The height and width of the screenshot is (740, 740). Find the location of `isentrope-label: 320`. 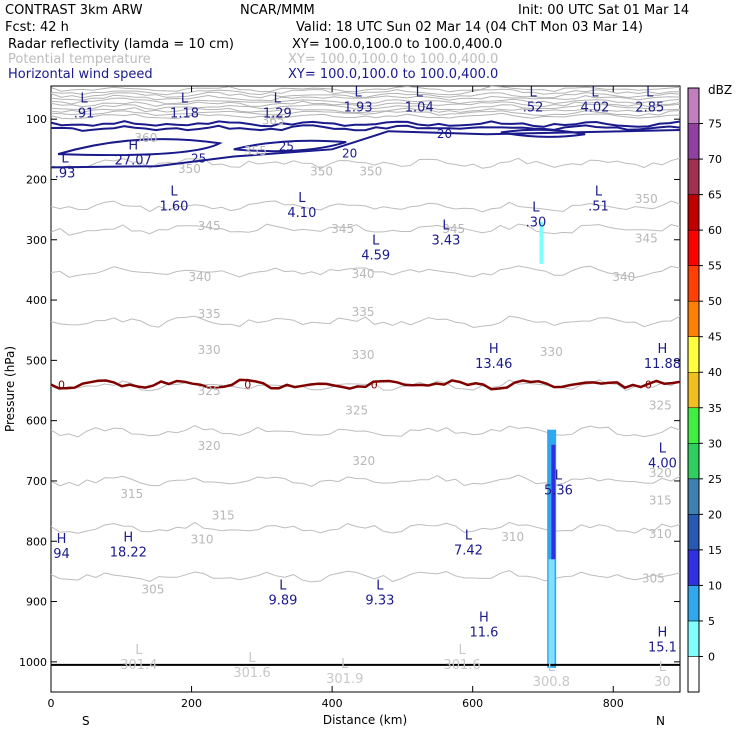

isentrope-label: 320 is located at coordinates (209, 446).